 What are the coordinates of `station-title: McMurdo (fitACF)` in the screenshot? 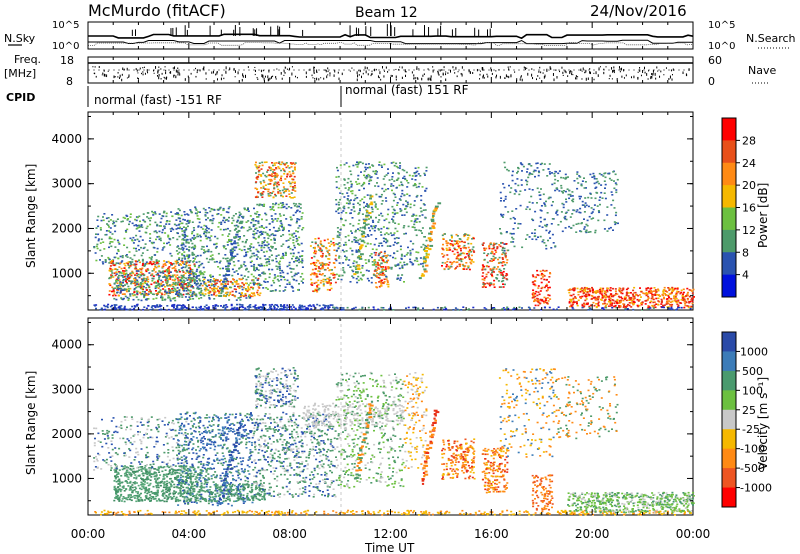 It's located at (157, 10).